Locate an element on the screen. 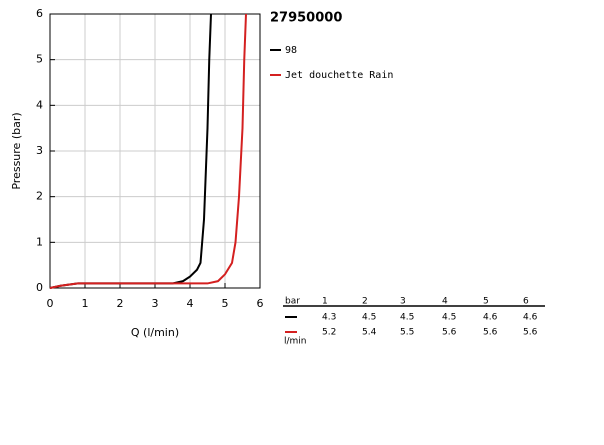 The image size is (604, 445). x-tick-label: 0 is located at coordinates (50, 303).